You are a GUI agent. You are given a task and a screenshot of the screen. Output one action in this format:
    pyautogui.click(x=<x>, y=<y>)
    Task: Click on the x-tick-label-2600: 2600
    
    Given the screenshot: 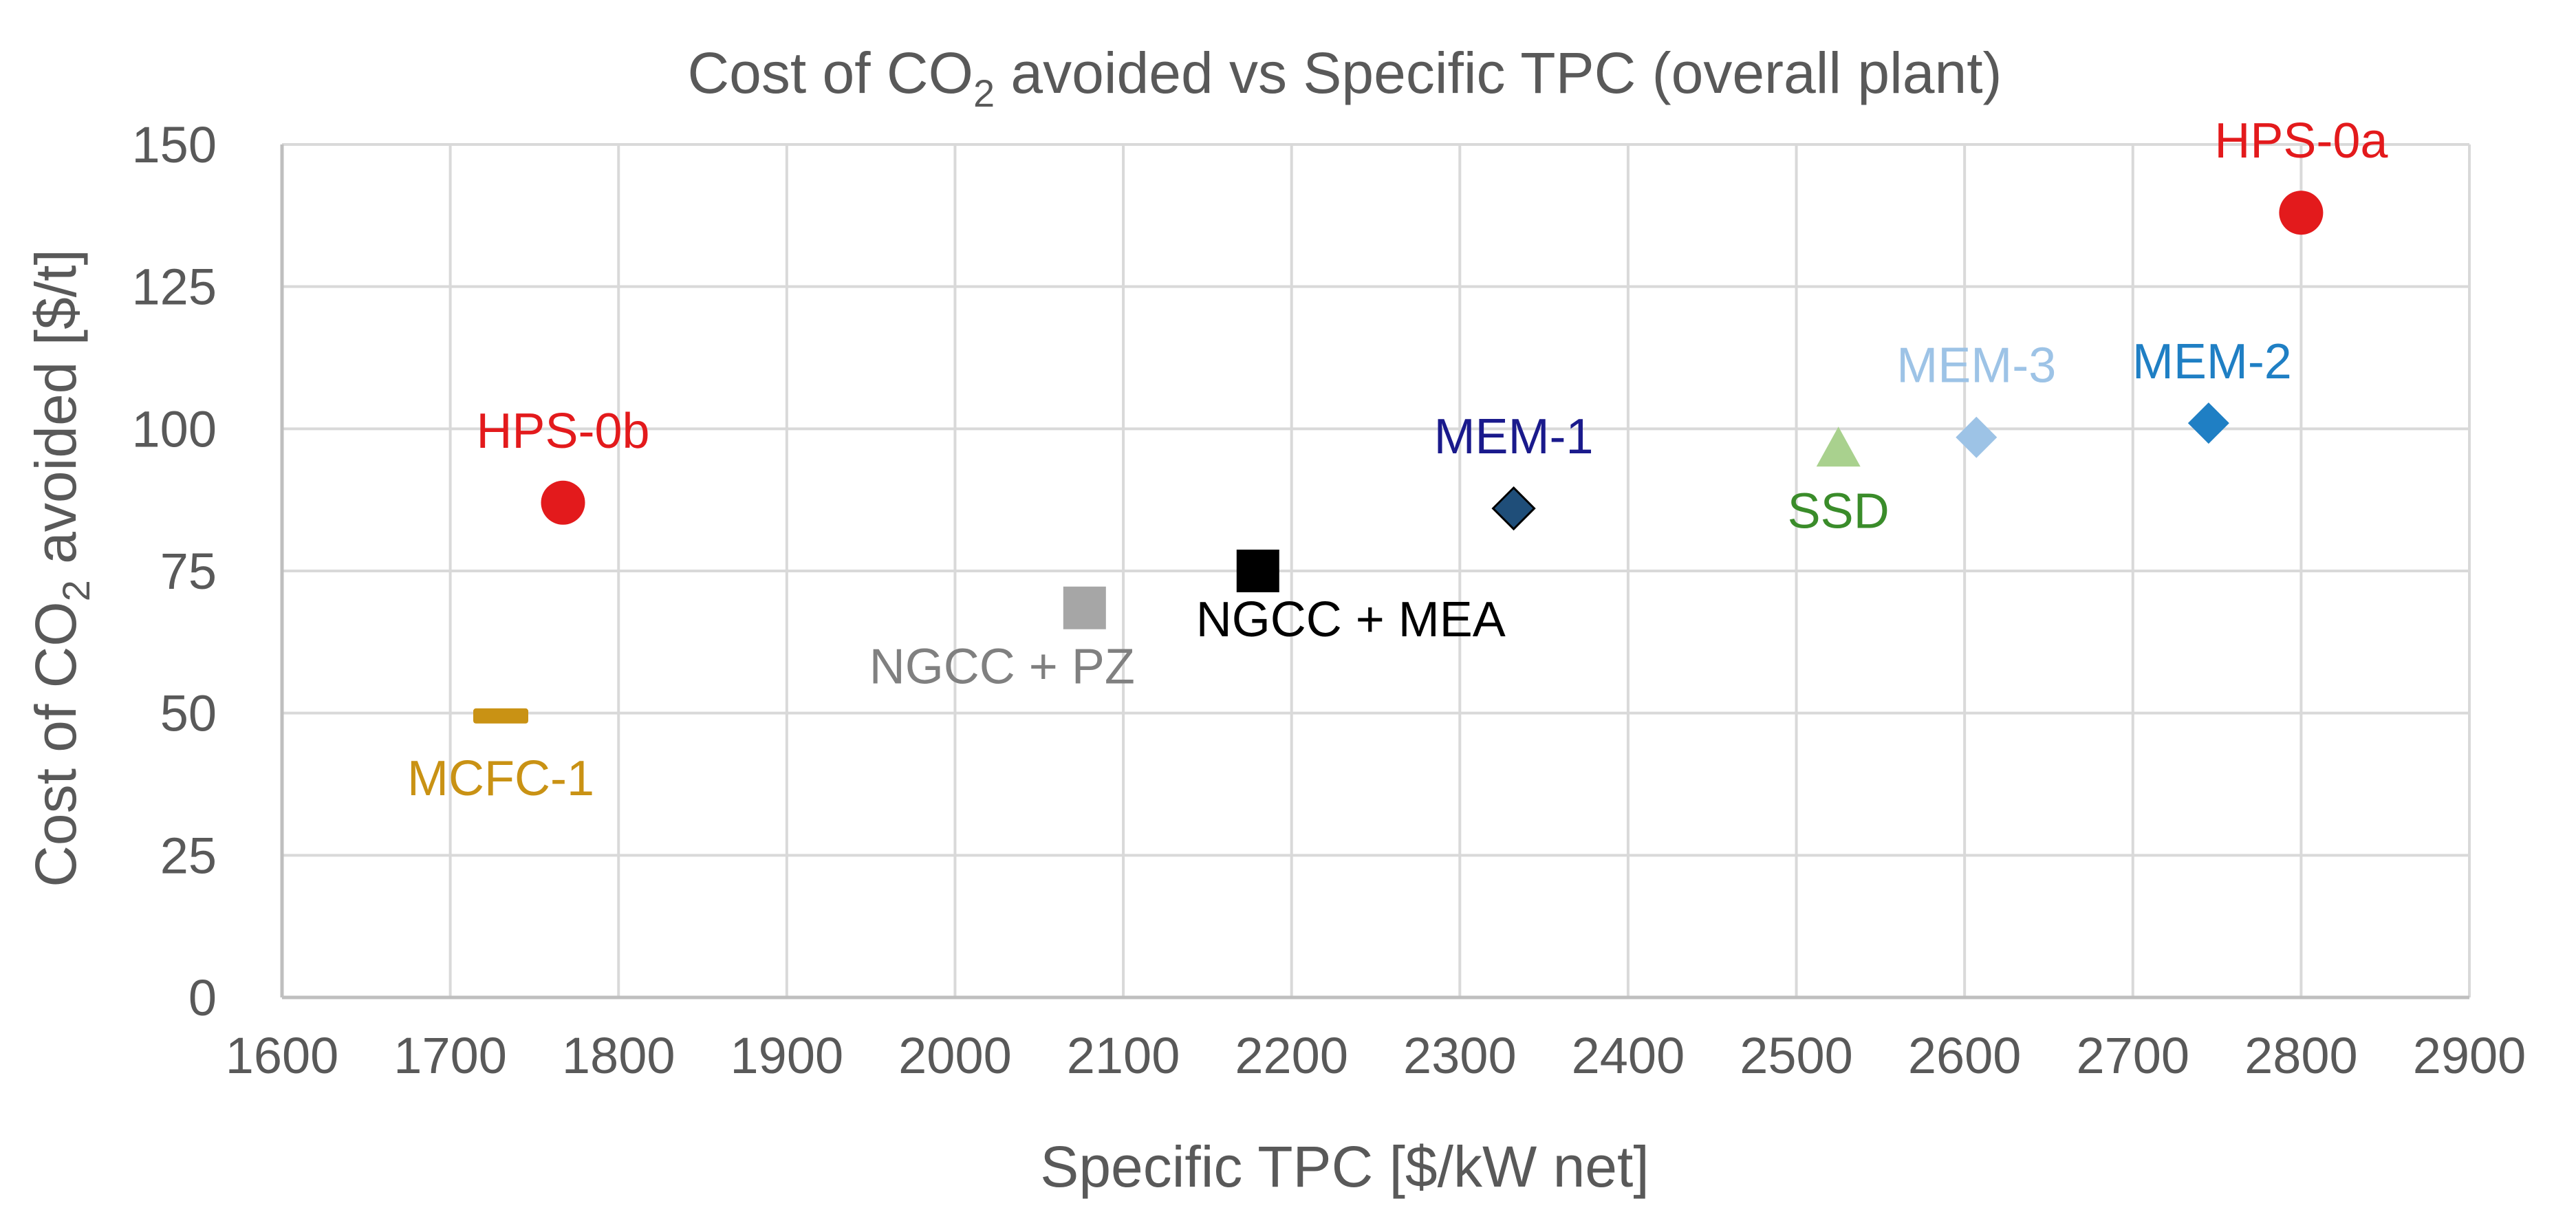 What is the action you would take?
    pyautogui.click(x=1965, y=1055)
    